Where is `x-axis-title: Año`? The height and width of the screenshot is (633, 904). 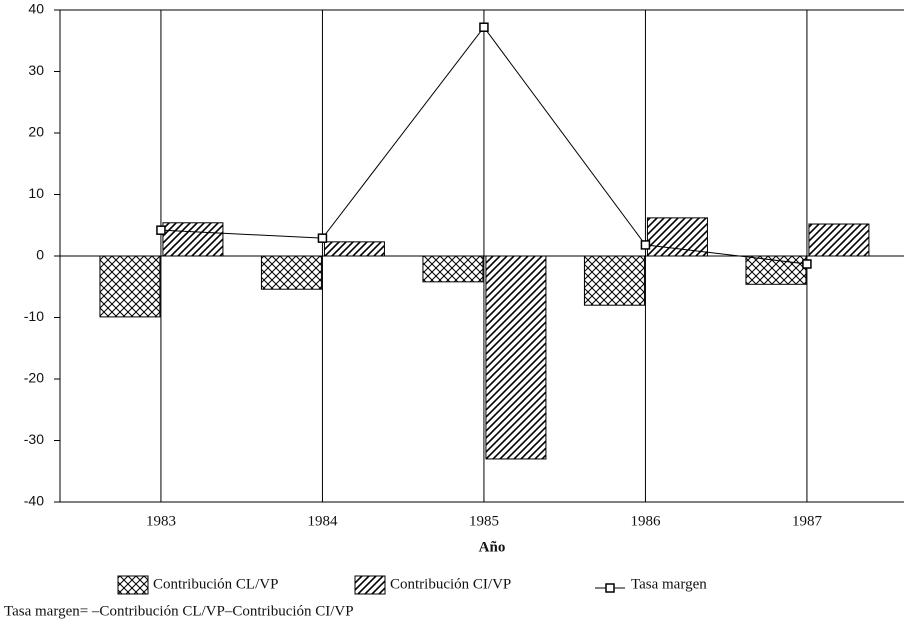
x-axis-title: Año is located at coordinates (492, 547).